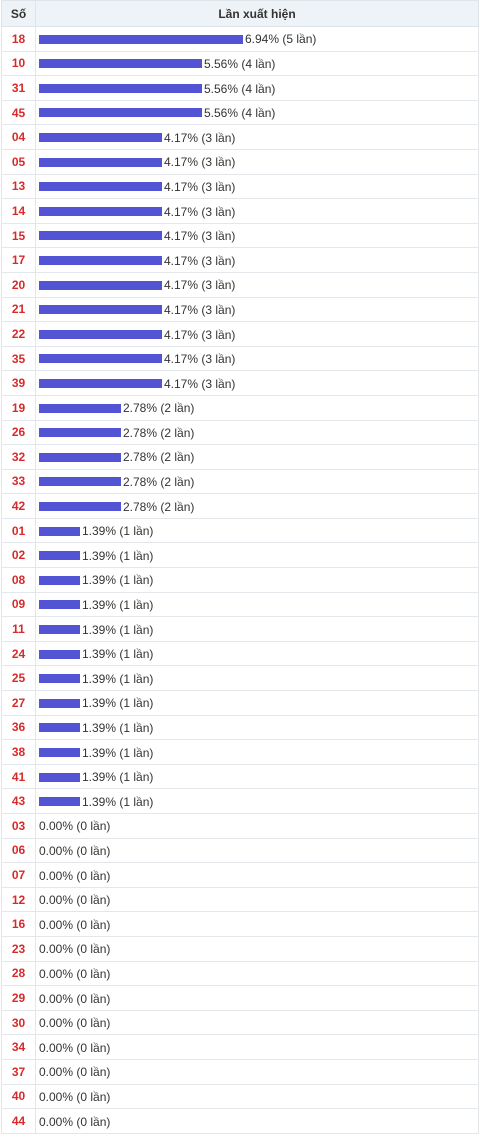 The image size is (480, 1137). I want to click on row-number: 33, so click(18, 481).